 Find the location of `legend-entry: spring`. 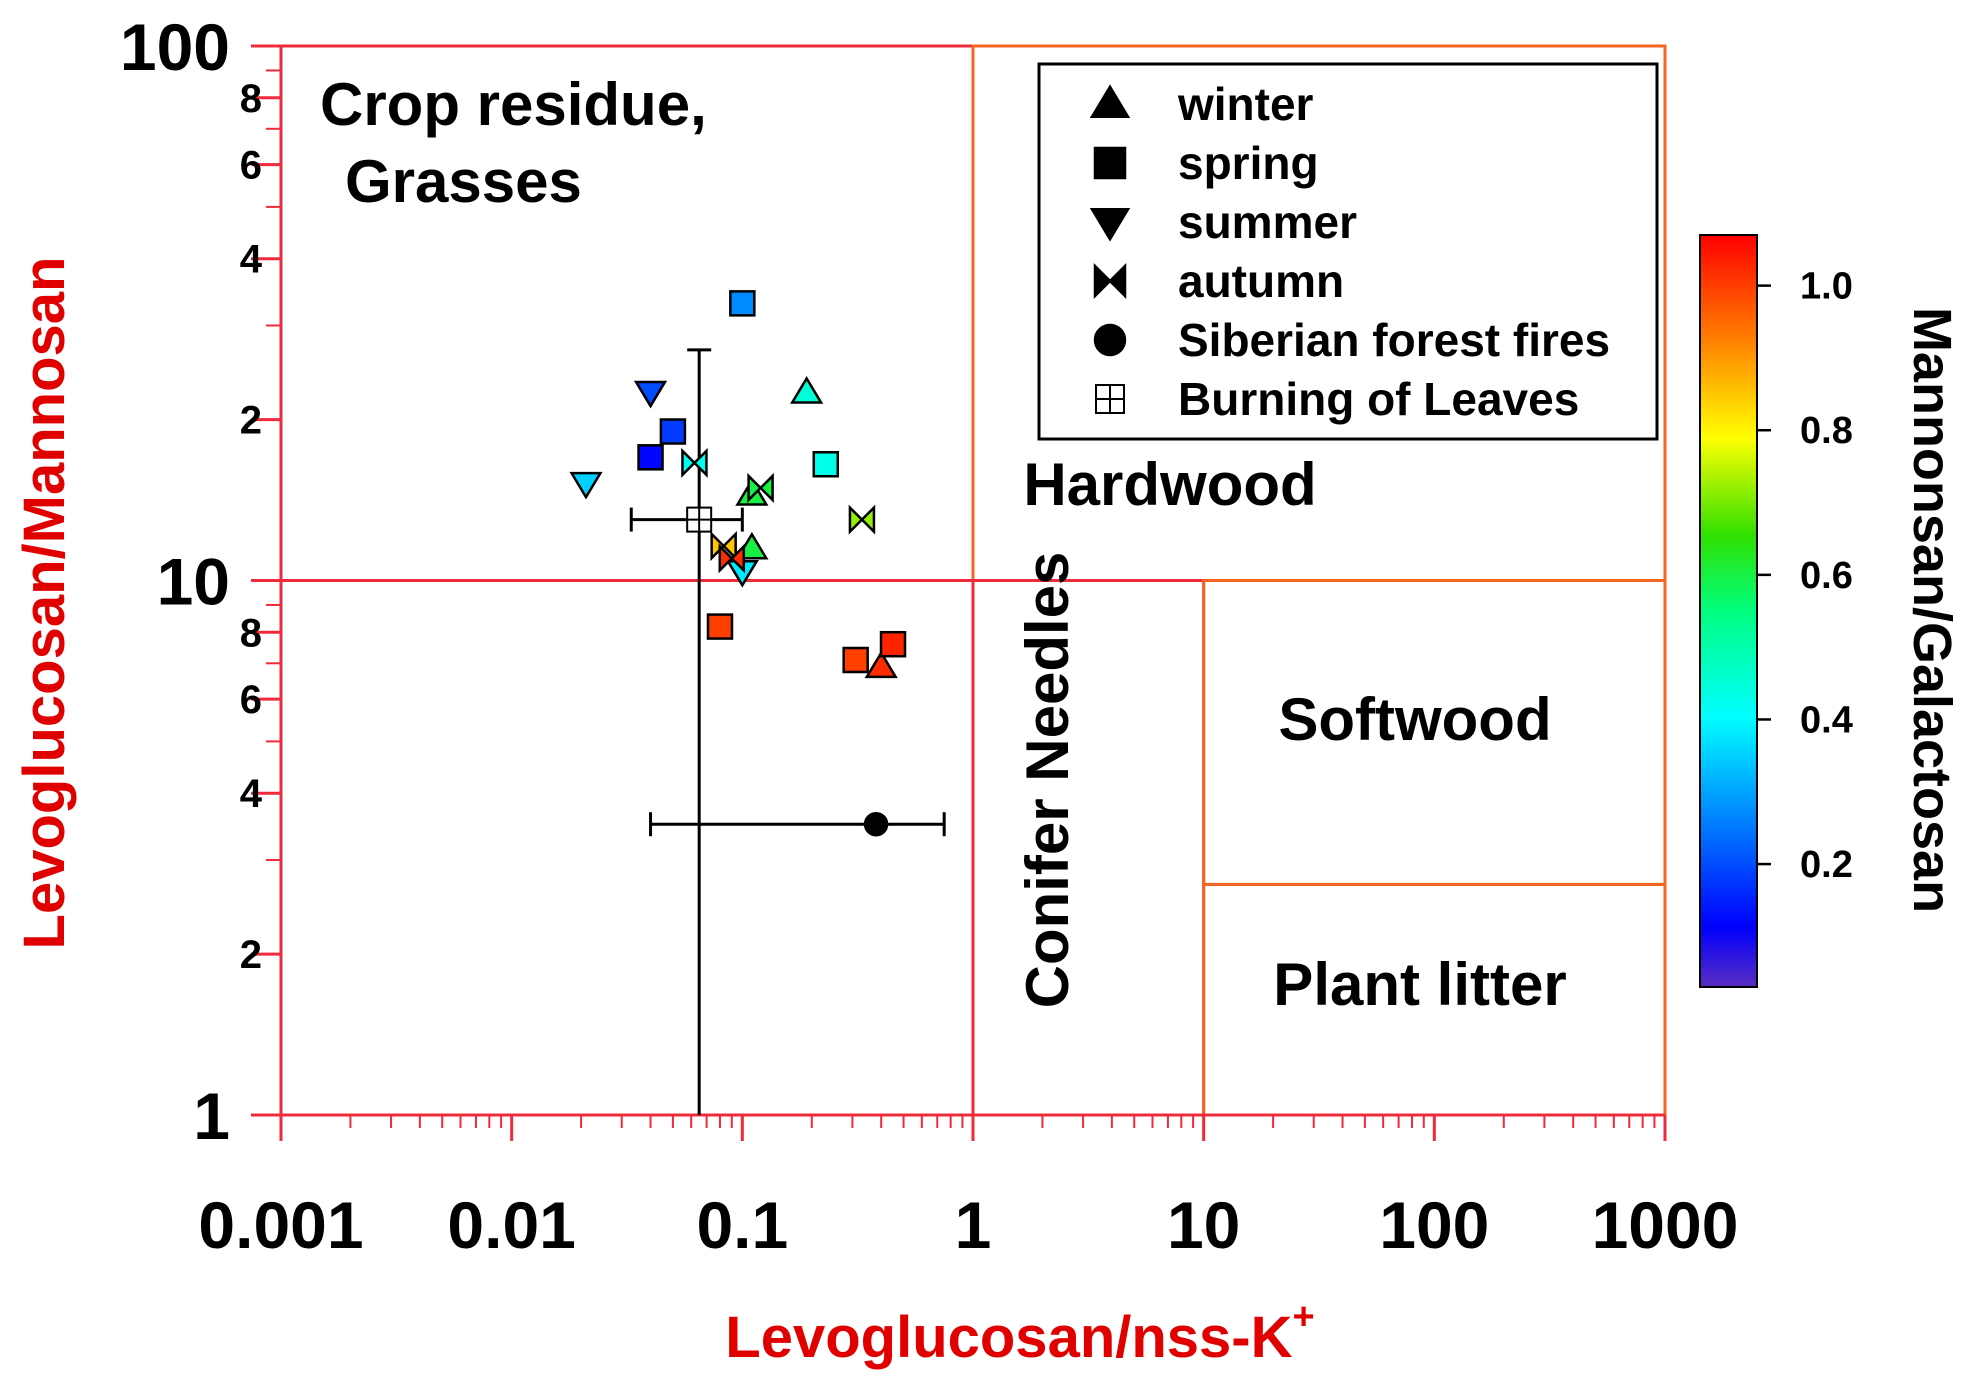

legend-entry: spring is located at coordinates (1206, 163).